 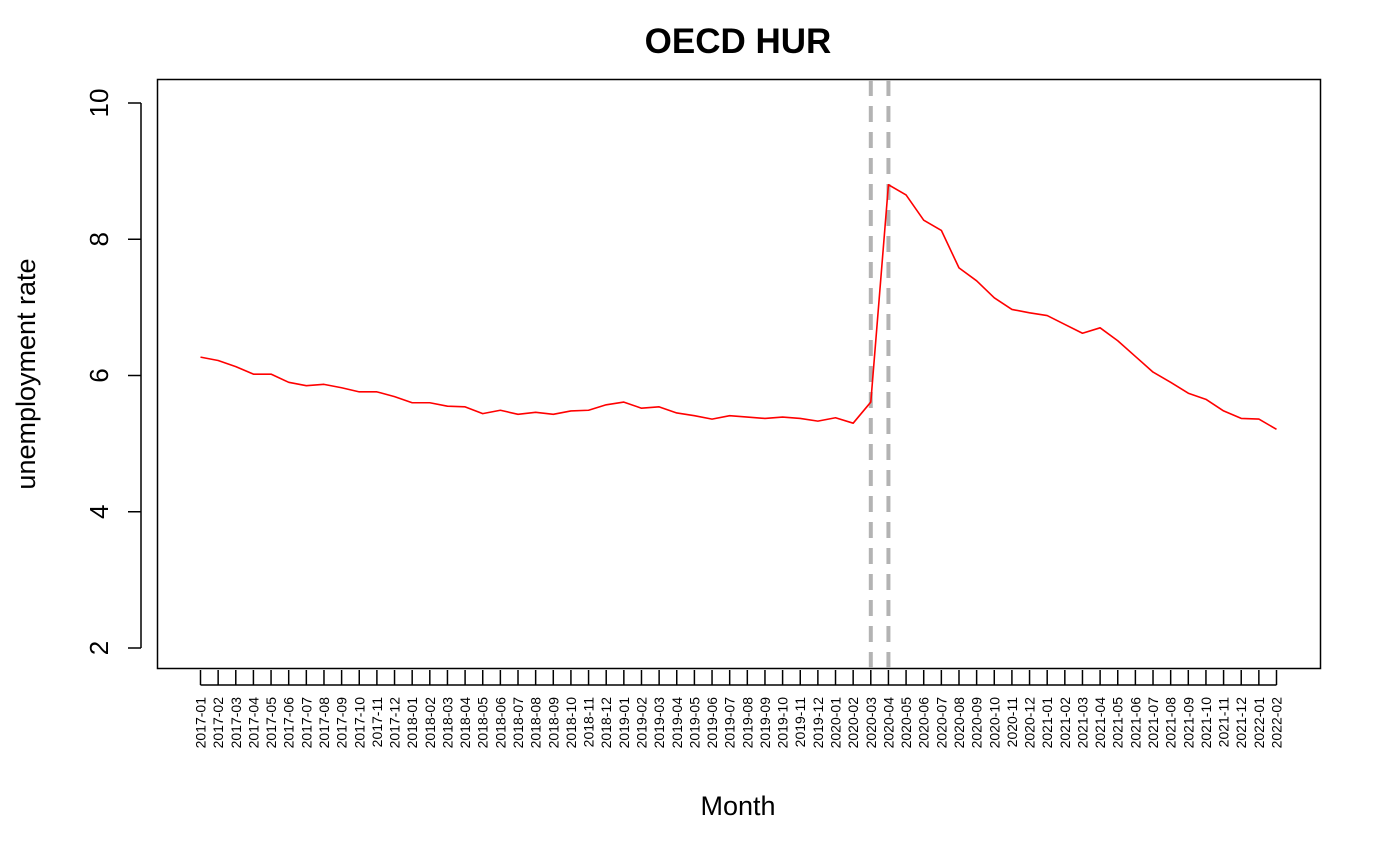 I want to click on x-tick-label: 2020-07, so click(x=941, y=723).